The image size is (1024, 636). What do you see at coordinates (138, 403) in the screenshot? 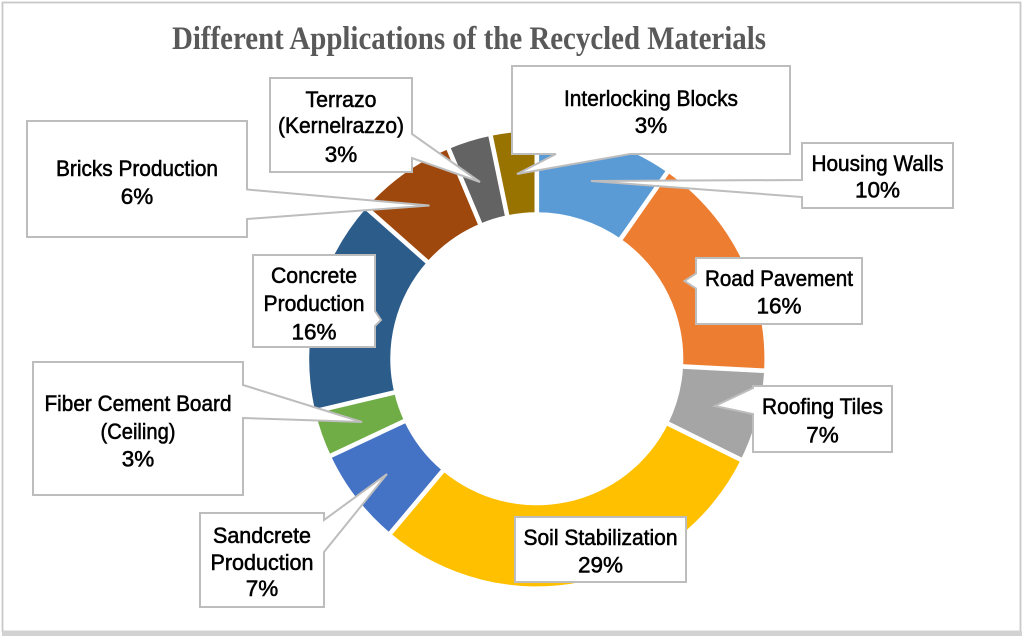
I see `svg-text: Fiber Cement Board` at bounding box center [138, 403].